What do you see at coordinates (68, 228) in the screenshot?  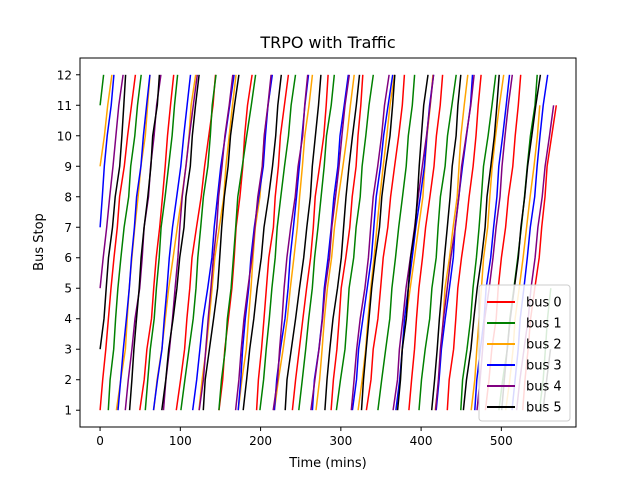 I see `y-tick-label: 7` at bounding box center [68, 228].